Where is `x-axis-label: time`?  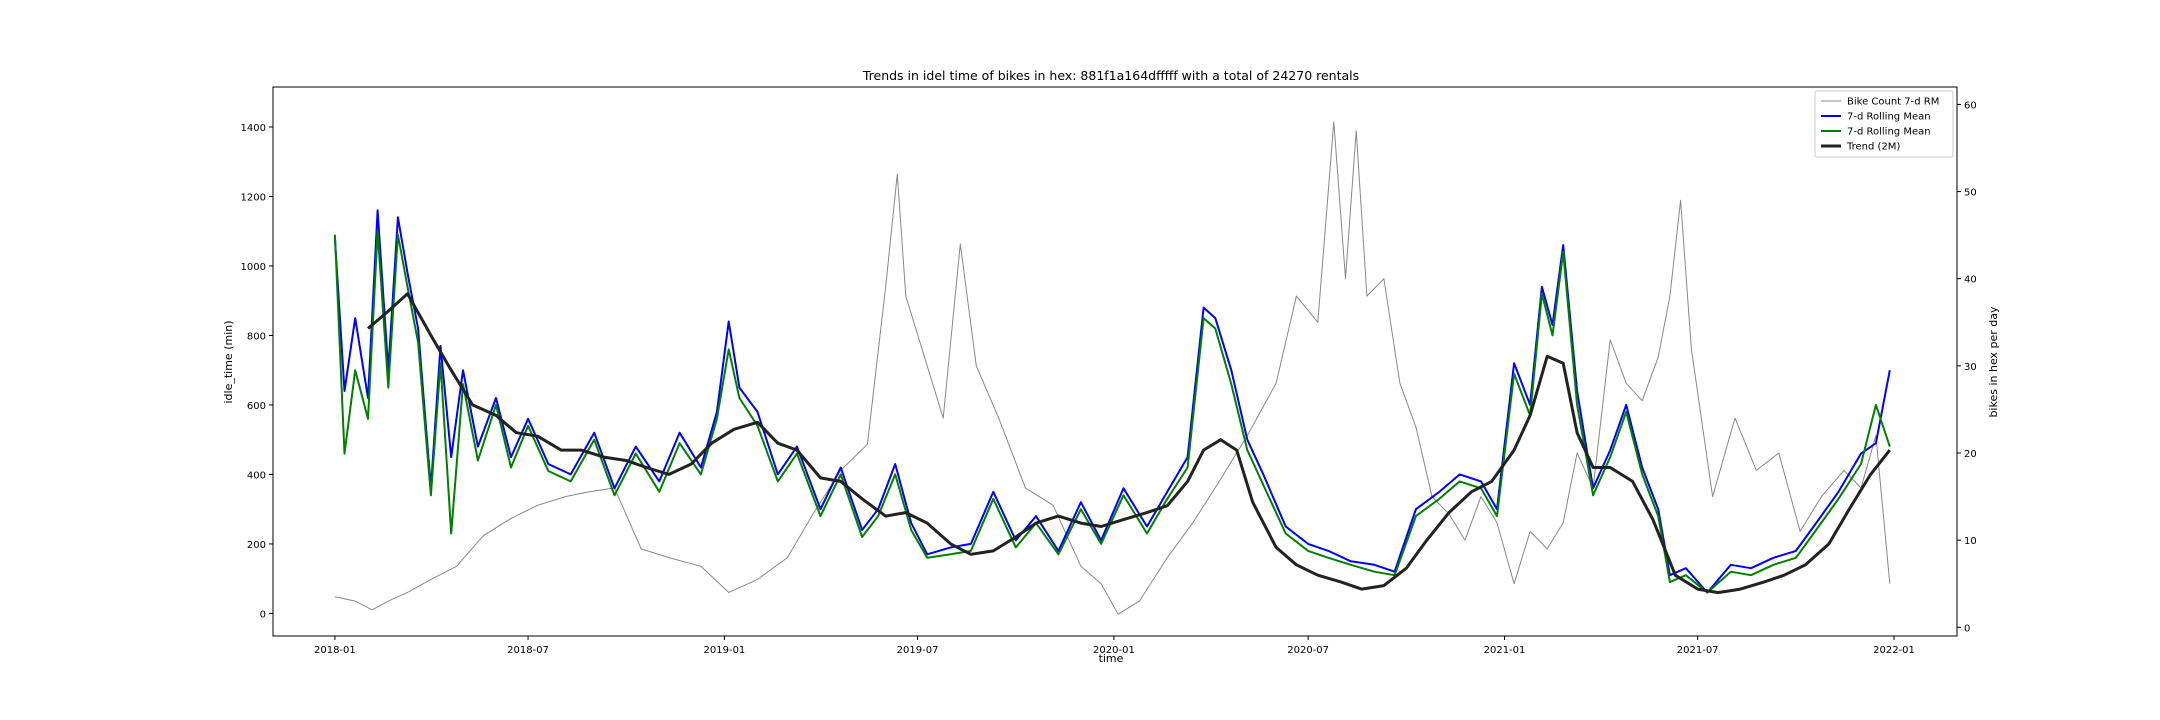
x-axis-label: time is located at coordinates (1111, 658).